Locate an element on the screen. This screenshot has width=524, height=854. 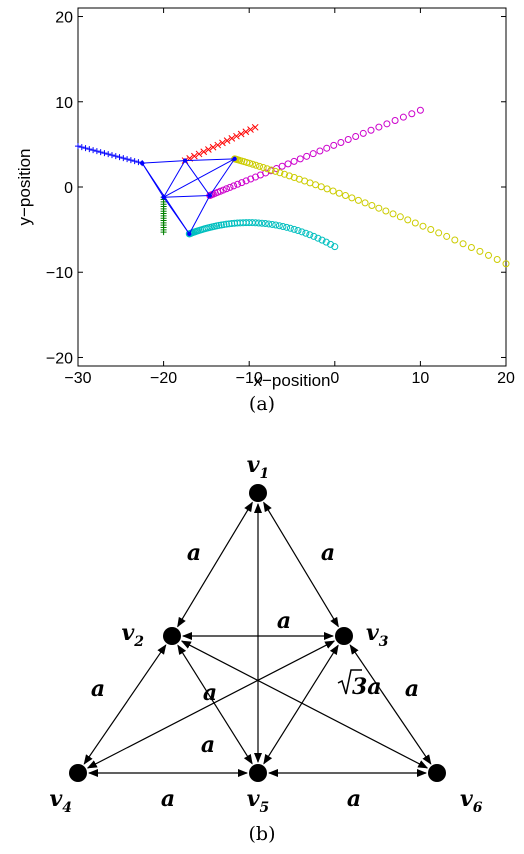
y-axis-label: y−position is located at coordinates (24, 186).